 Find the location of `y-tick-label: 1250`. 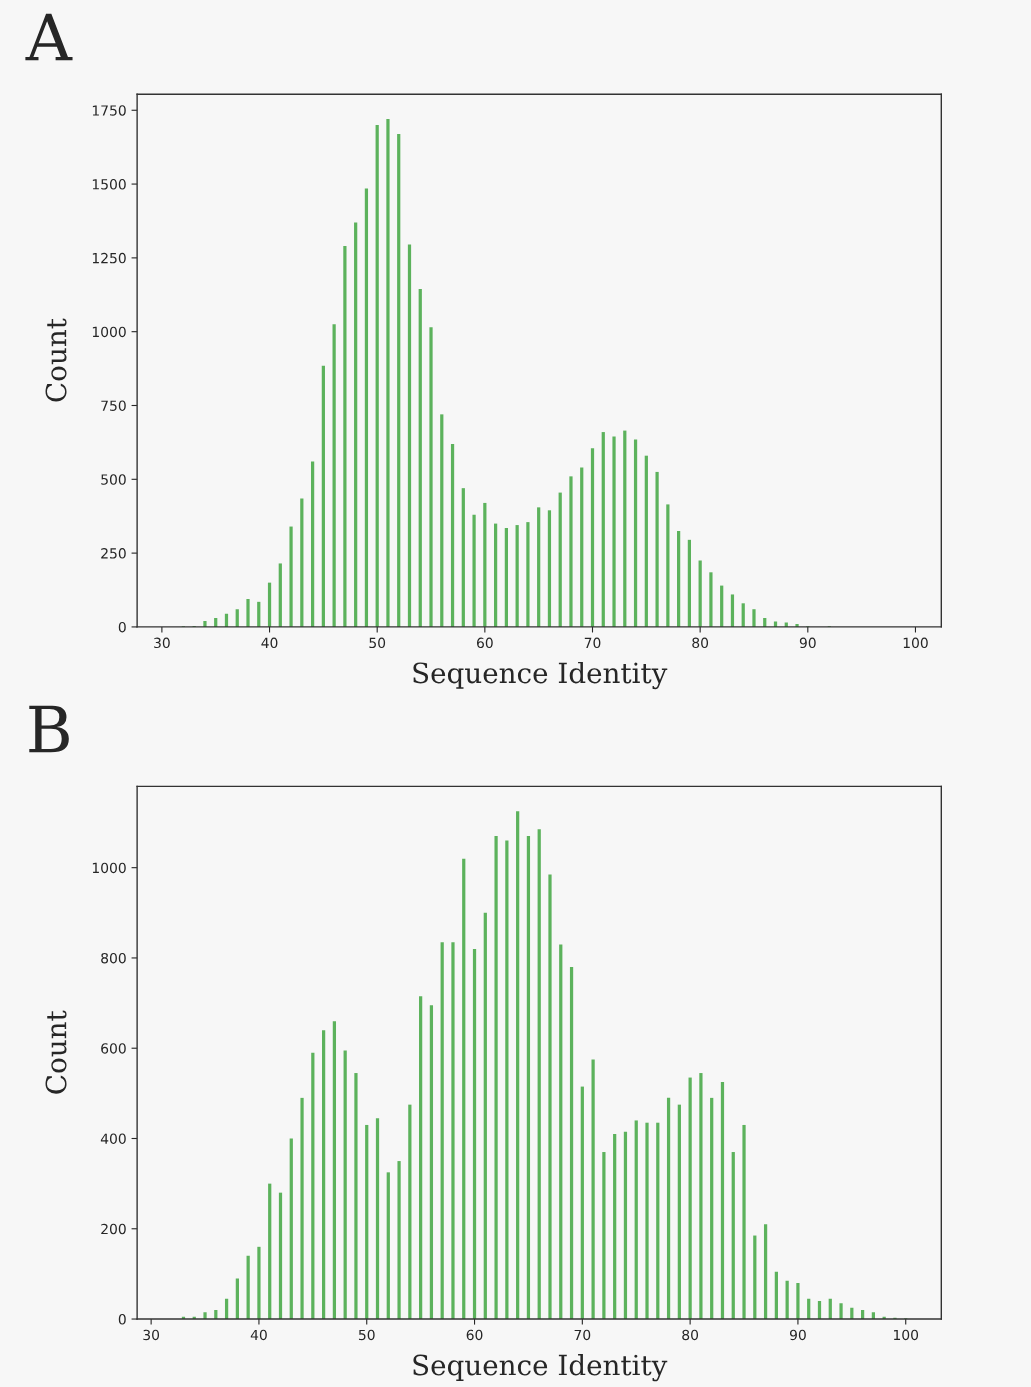

y-tick-label: 1250 is located at coordinates (109, 258).